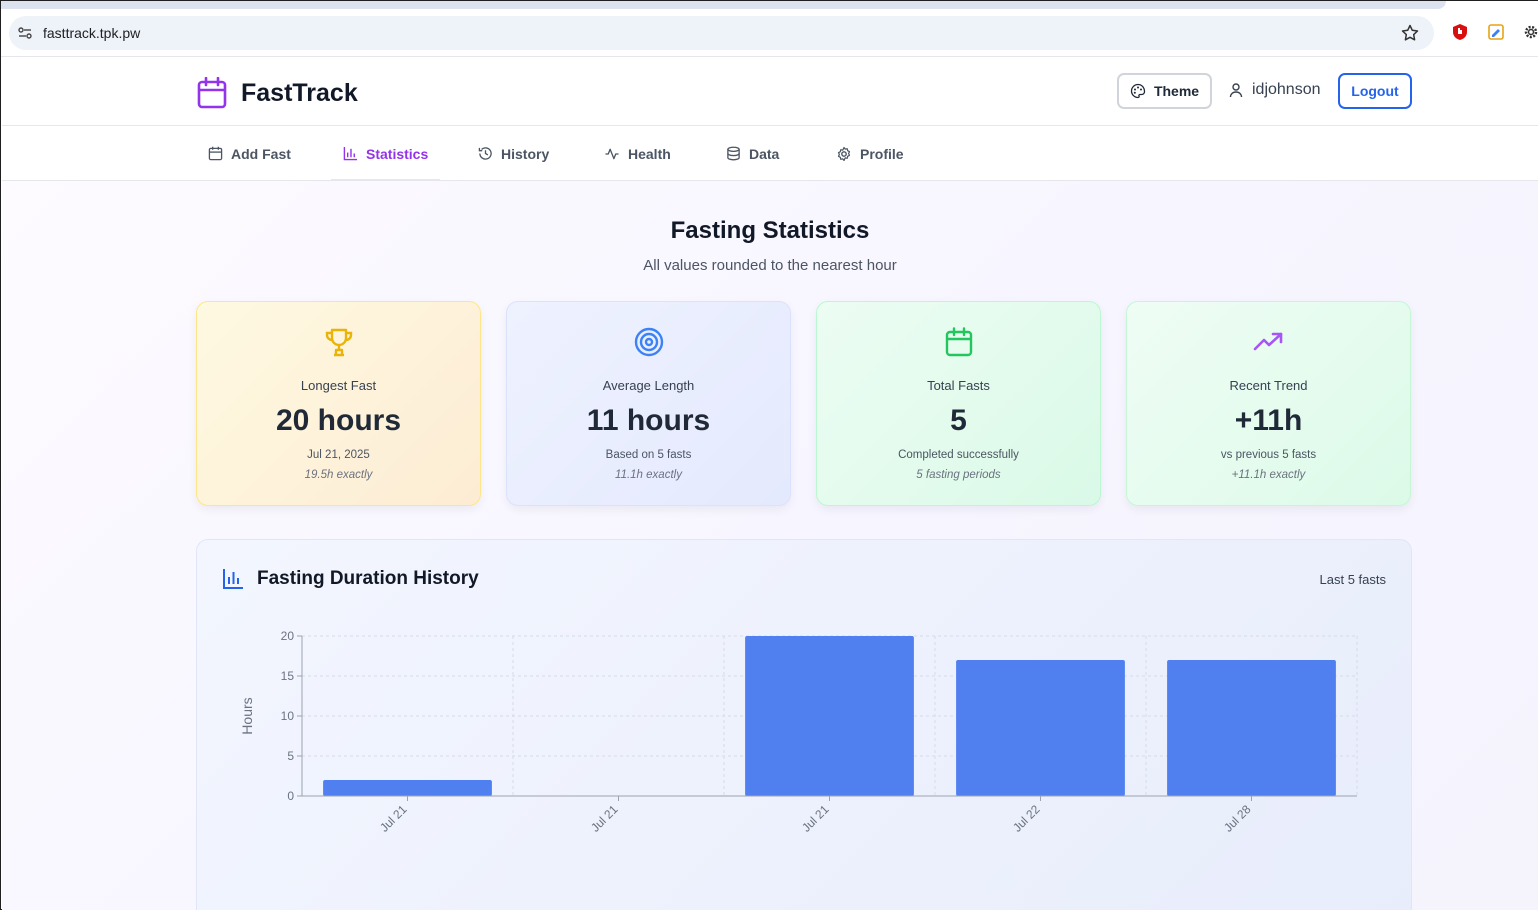 The height and width of the screenshot is (910, 1538). I want to click on trophy-icon, so click(338, 342).